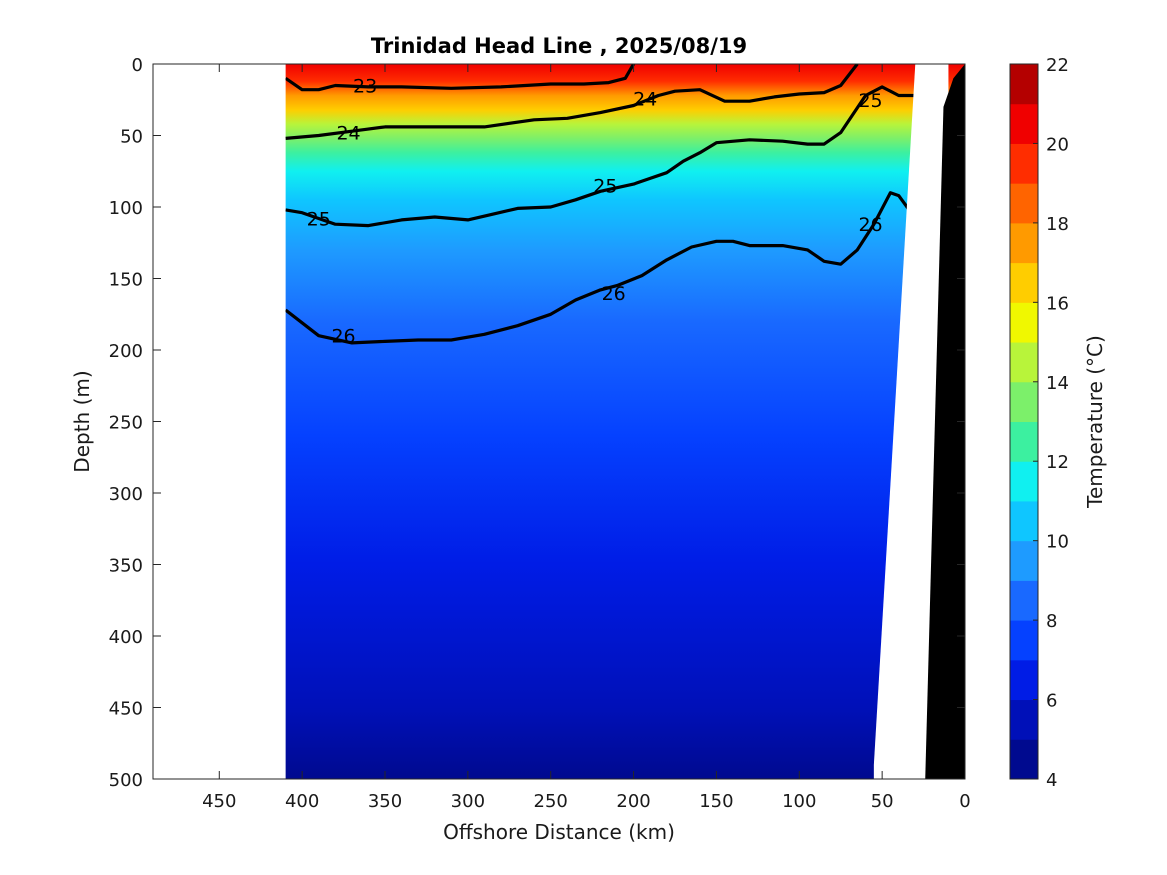  Describe the element at coordinates (1051, 621) in the screenshot. I see `colorbar-tick-label: 8` at that location.